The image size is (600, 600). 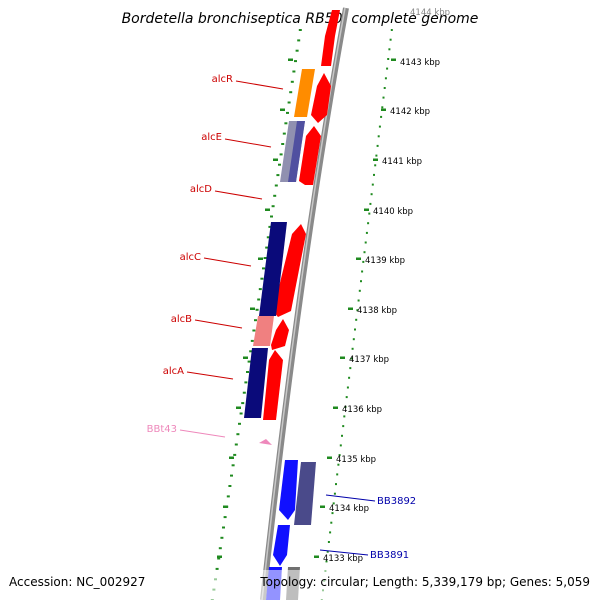 I want to click on trna-marker-BBt43, so click(x=265, y=442).